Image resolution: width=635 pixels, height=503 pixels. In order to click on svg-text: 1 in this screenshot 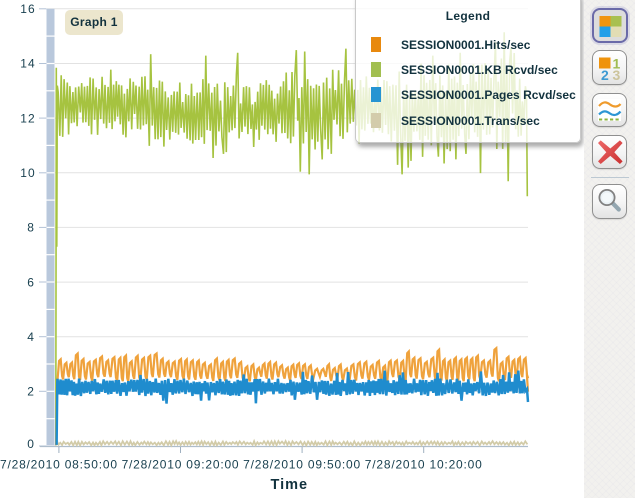, I will do `click(617, 64)`.